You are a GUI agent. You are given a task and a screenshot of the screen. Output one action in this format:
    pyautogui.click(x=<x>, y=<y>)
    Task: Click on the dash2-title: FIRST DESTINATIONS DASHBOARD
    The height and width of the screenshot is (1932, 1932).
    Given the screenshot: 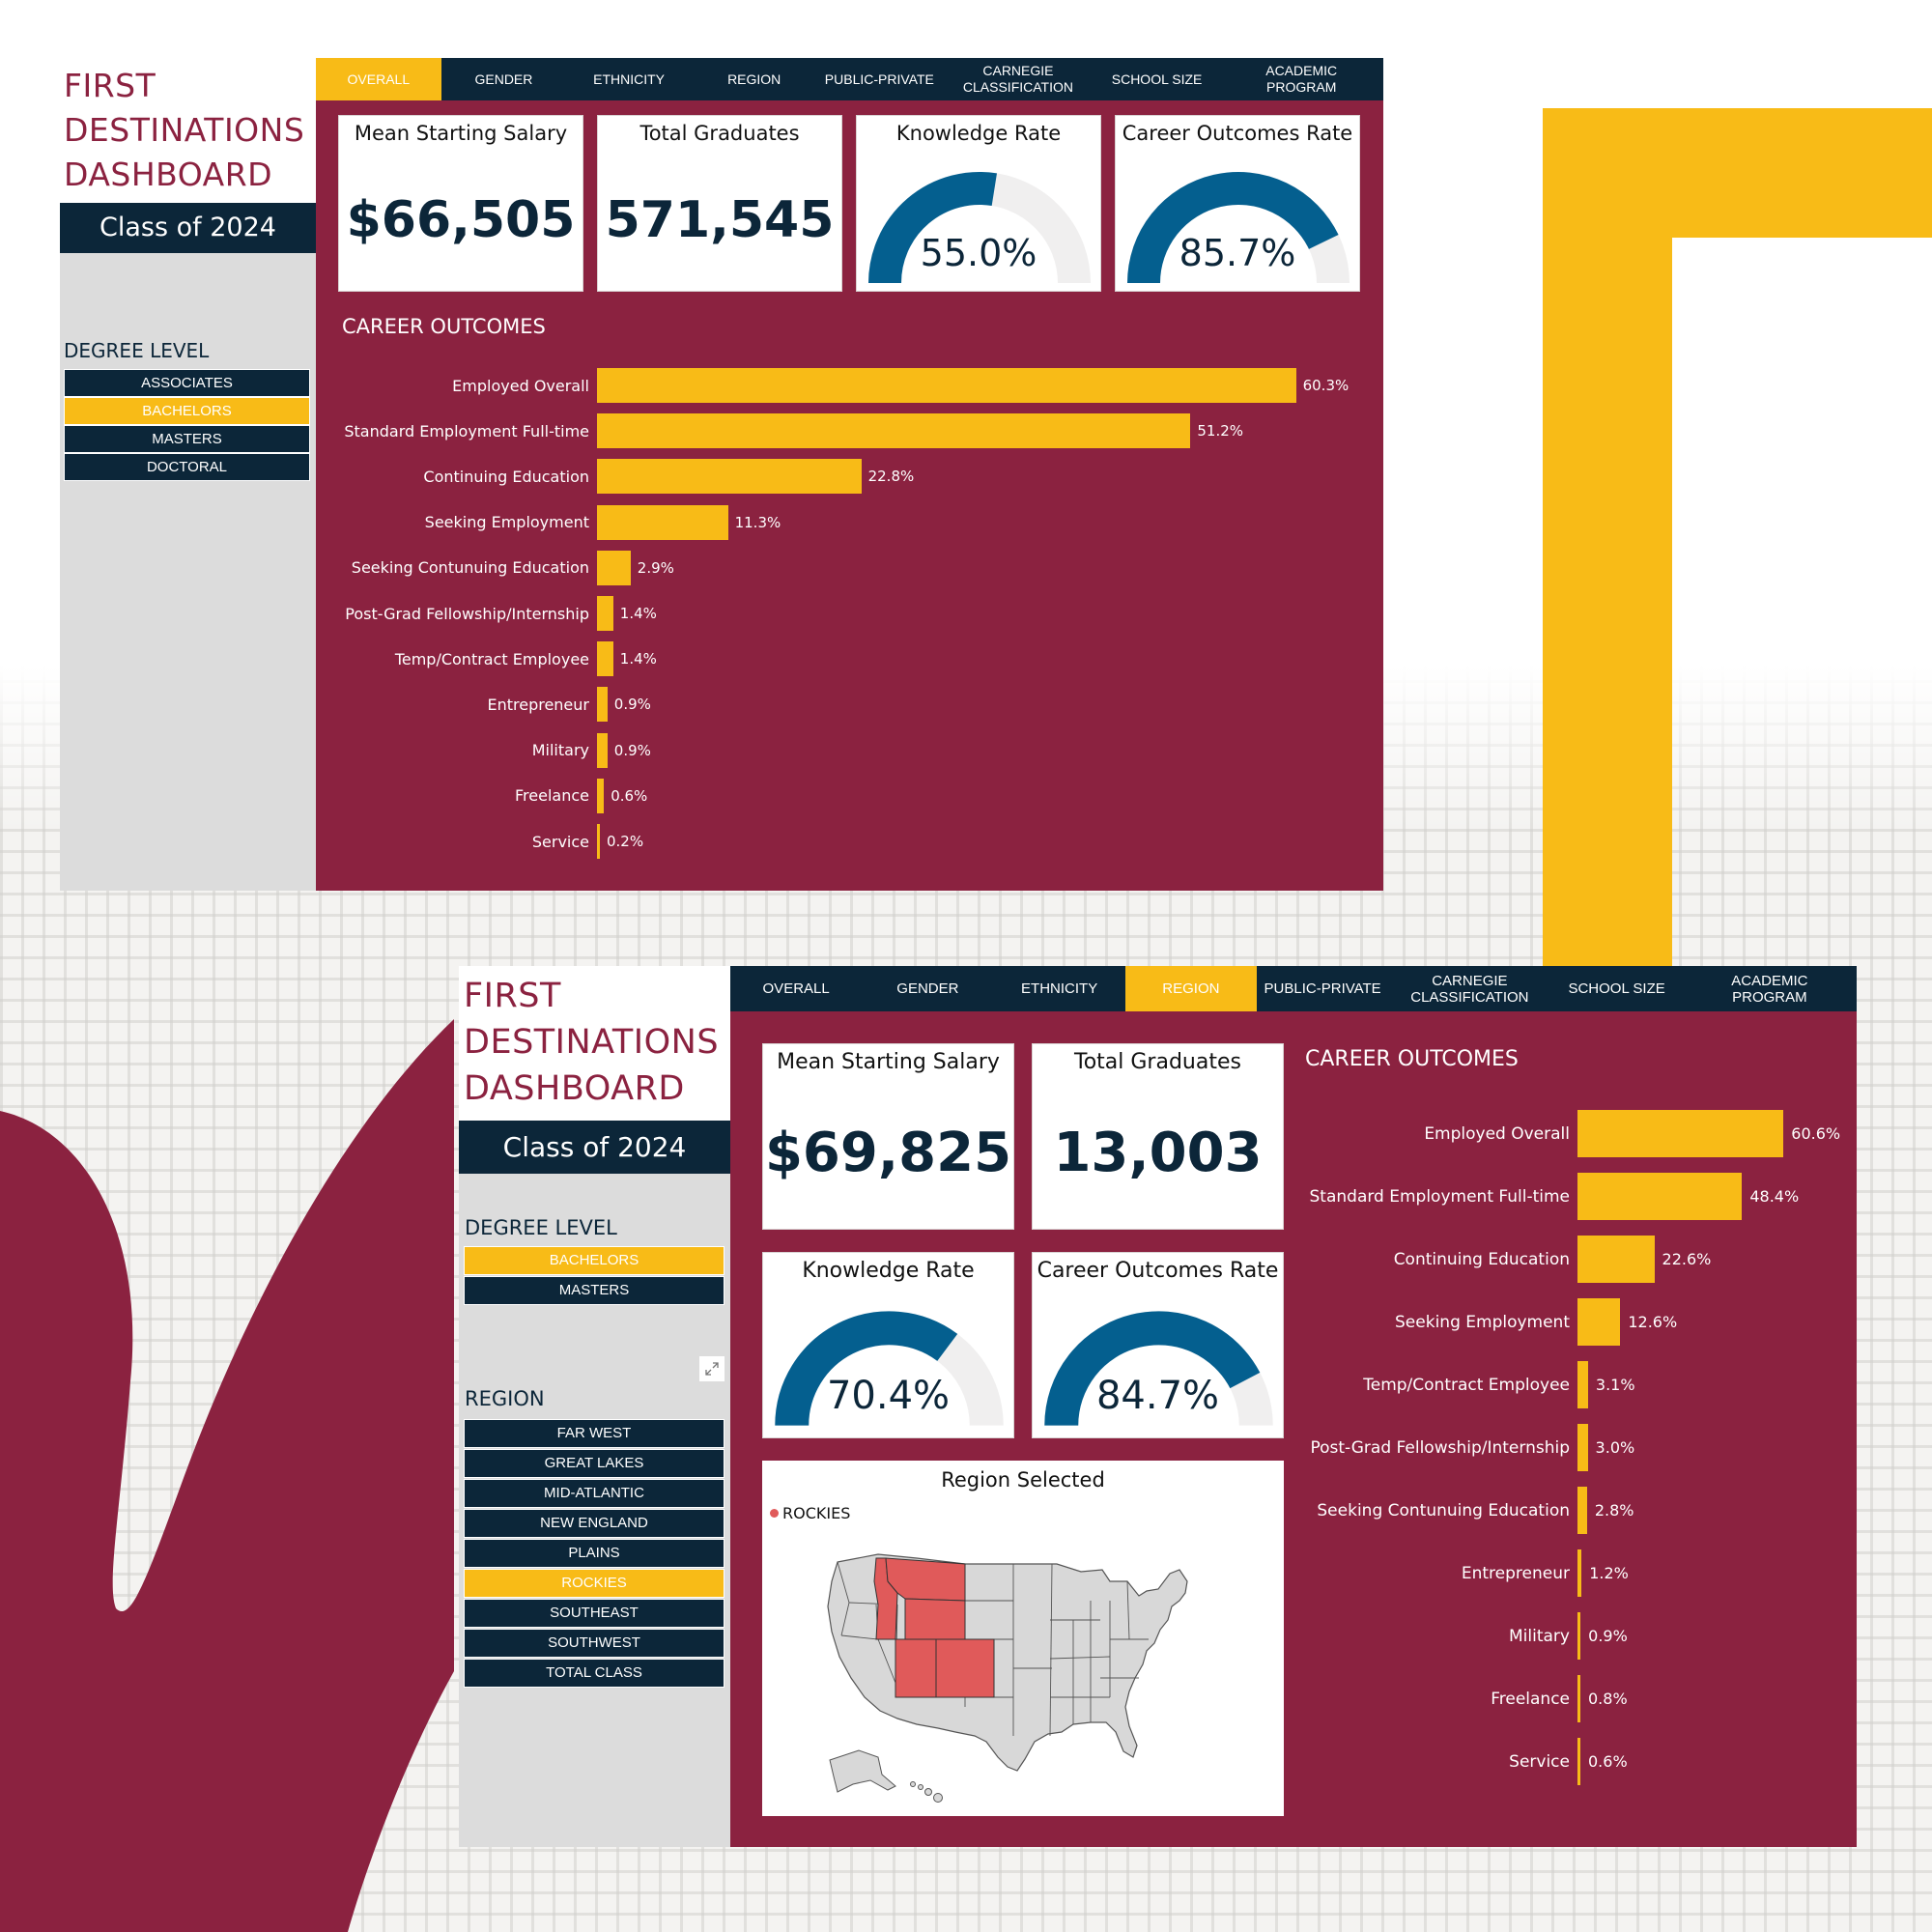 What is the action you would take?
    pyautogui.click(x=591, y=1042)
    